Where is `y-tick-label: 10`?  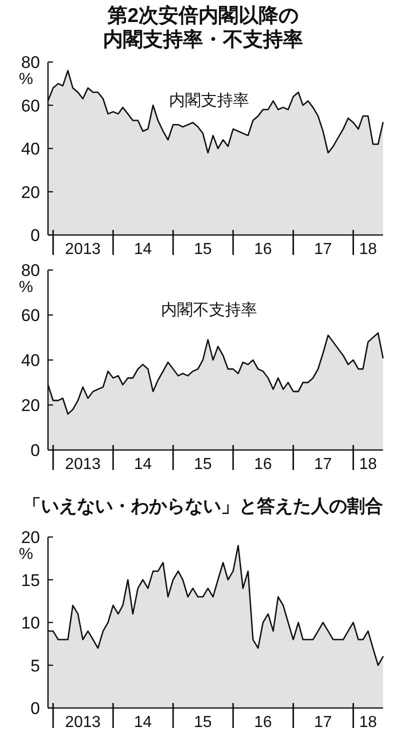 y-tick-label: 10 is located at coordinates (30, 623).